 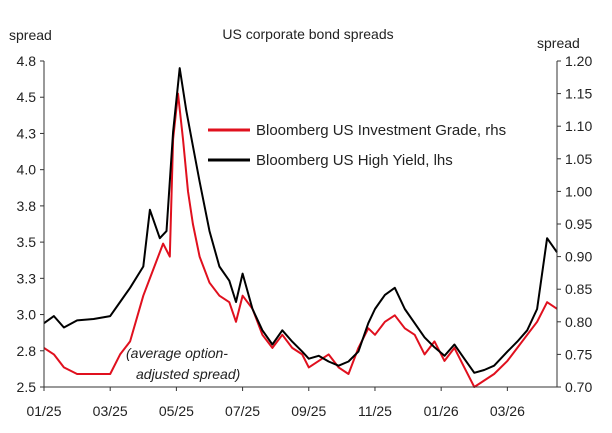 I want to click on left-tick-label: 2.5, so click(x=27, y=387).